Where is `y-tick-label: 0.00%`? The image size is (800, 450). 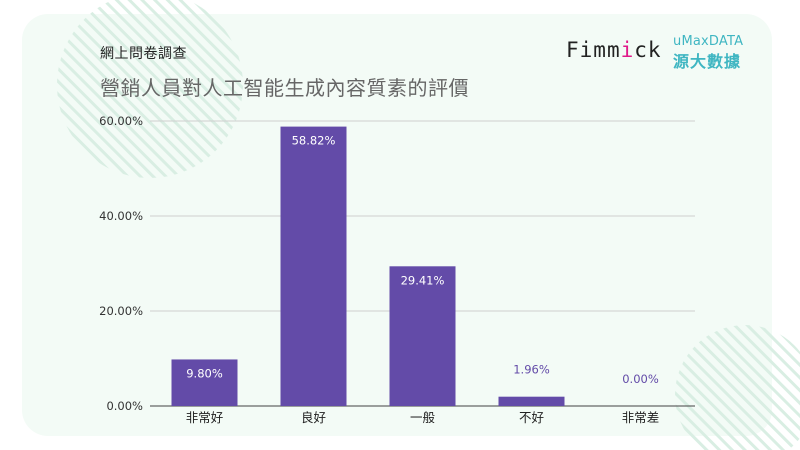
y-tick-label: 0.00% is located at coordinates (124, 406).